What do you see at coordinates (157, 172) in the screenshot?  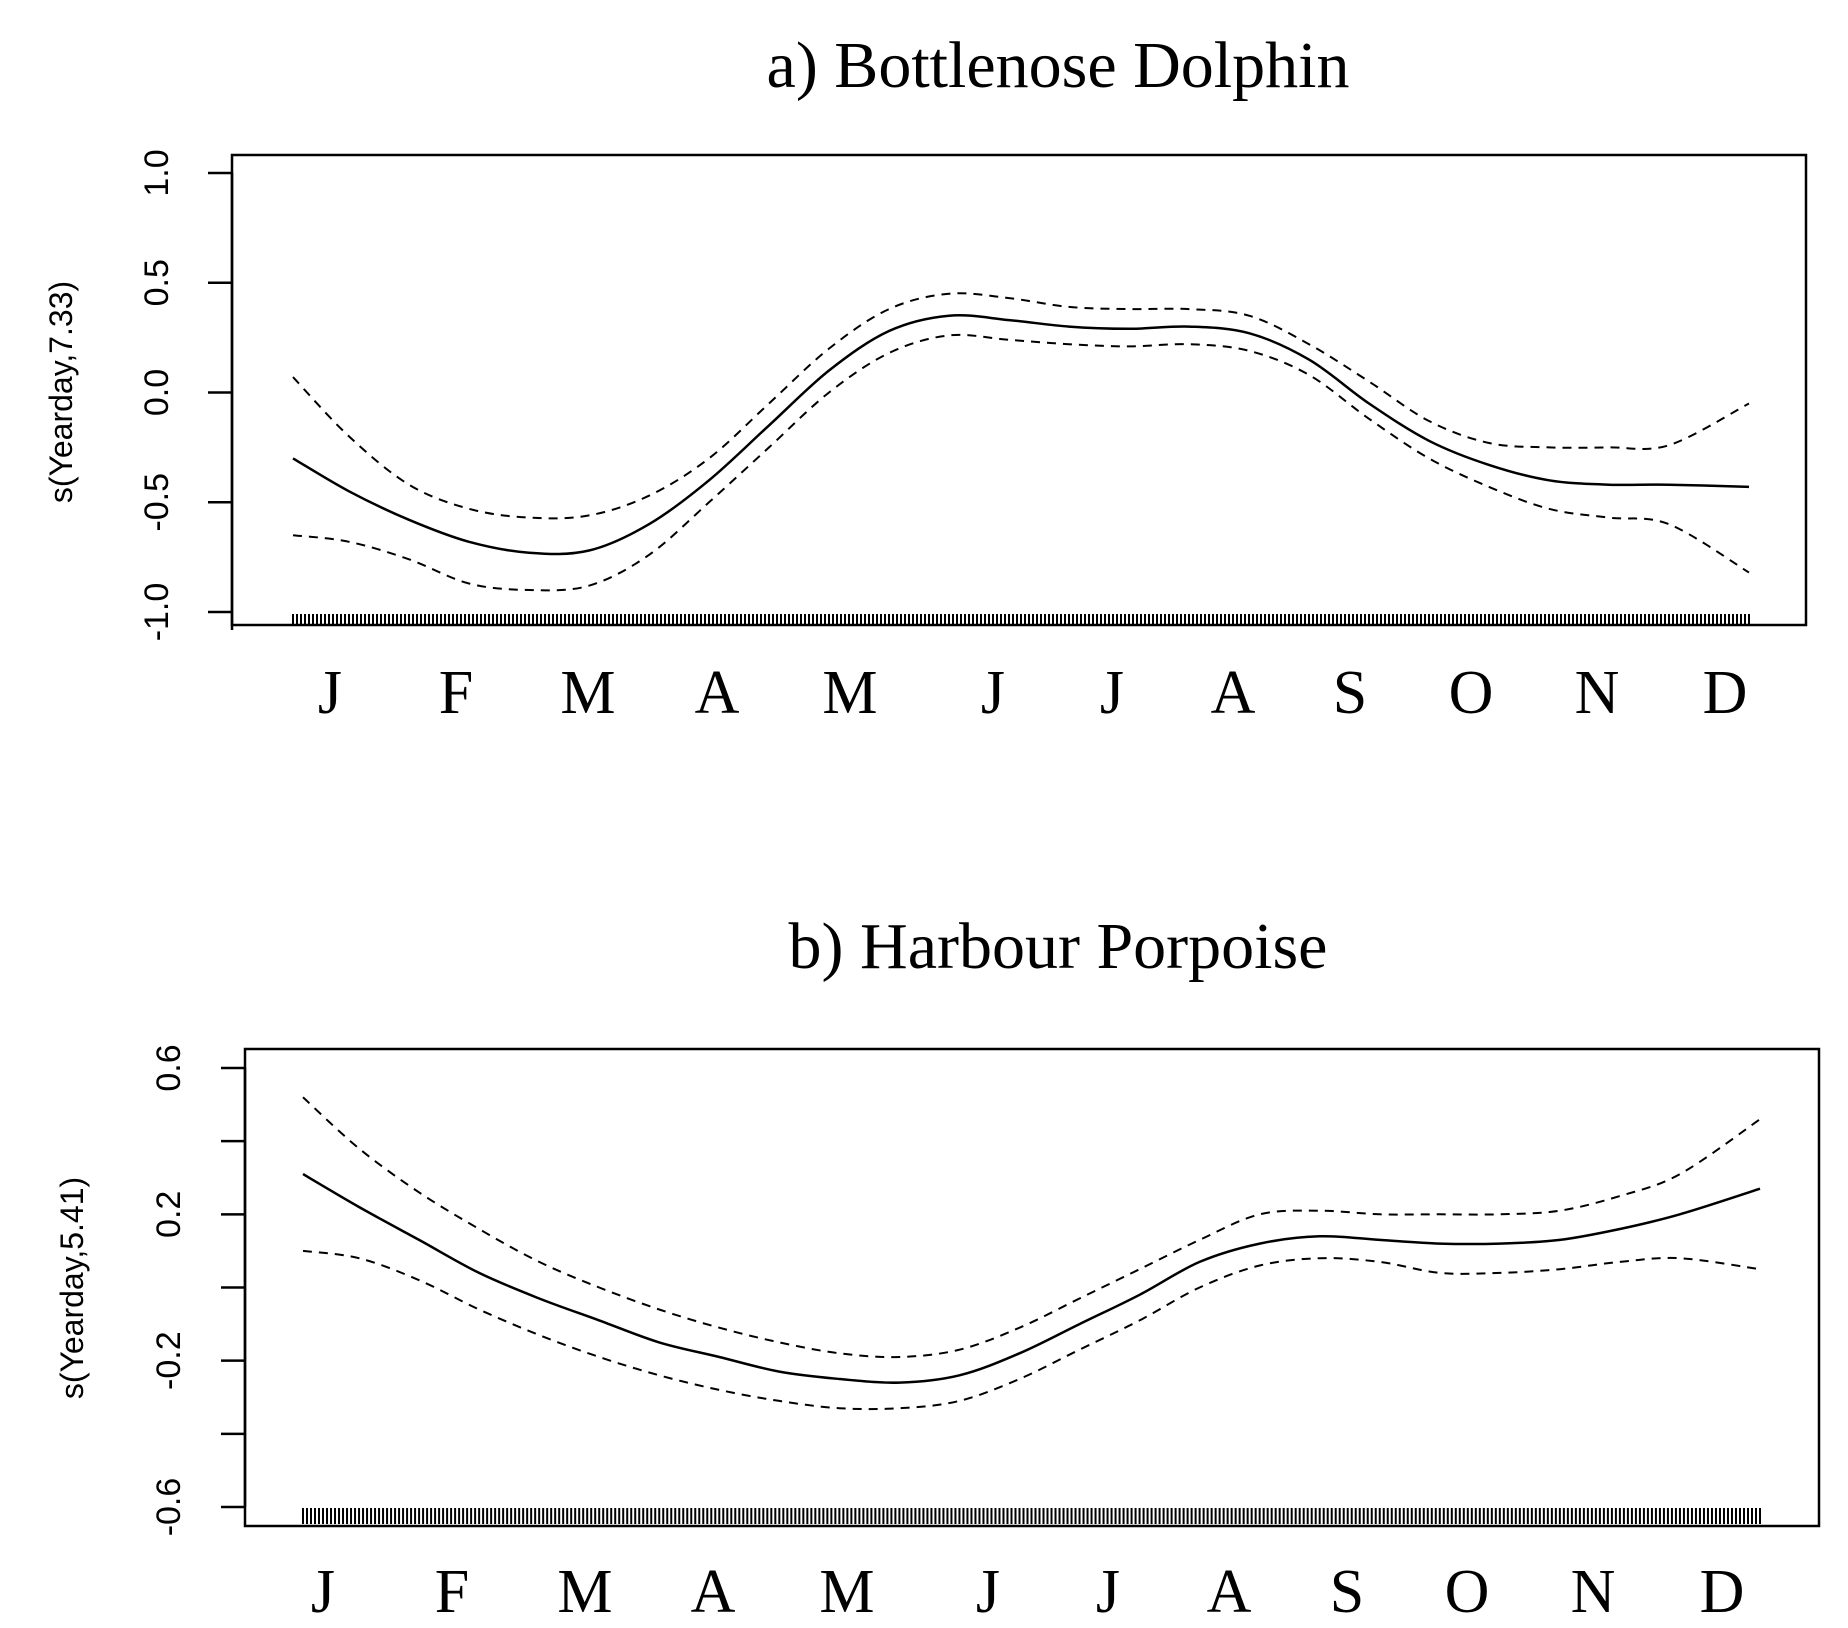 I see `y-tick-label: 1.0` at bounding box center [157, 172].